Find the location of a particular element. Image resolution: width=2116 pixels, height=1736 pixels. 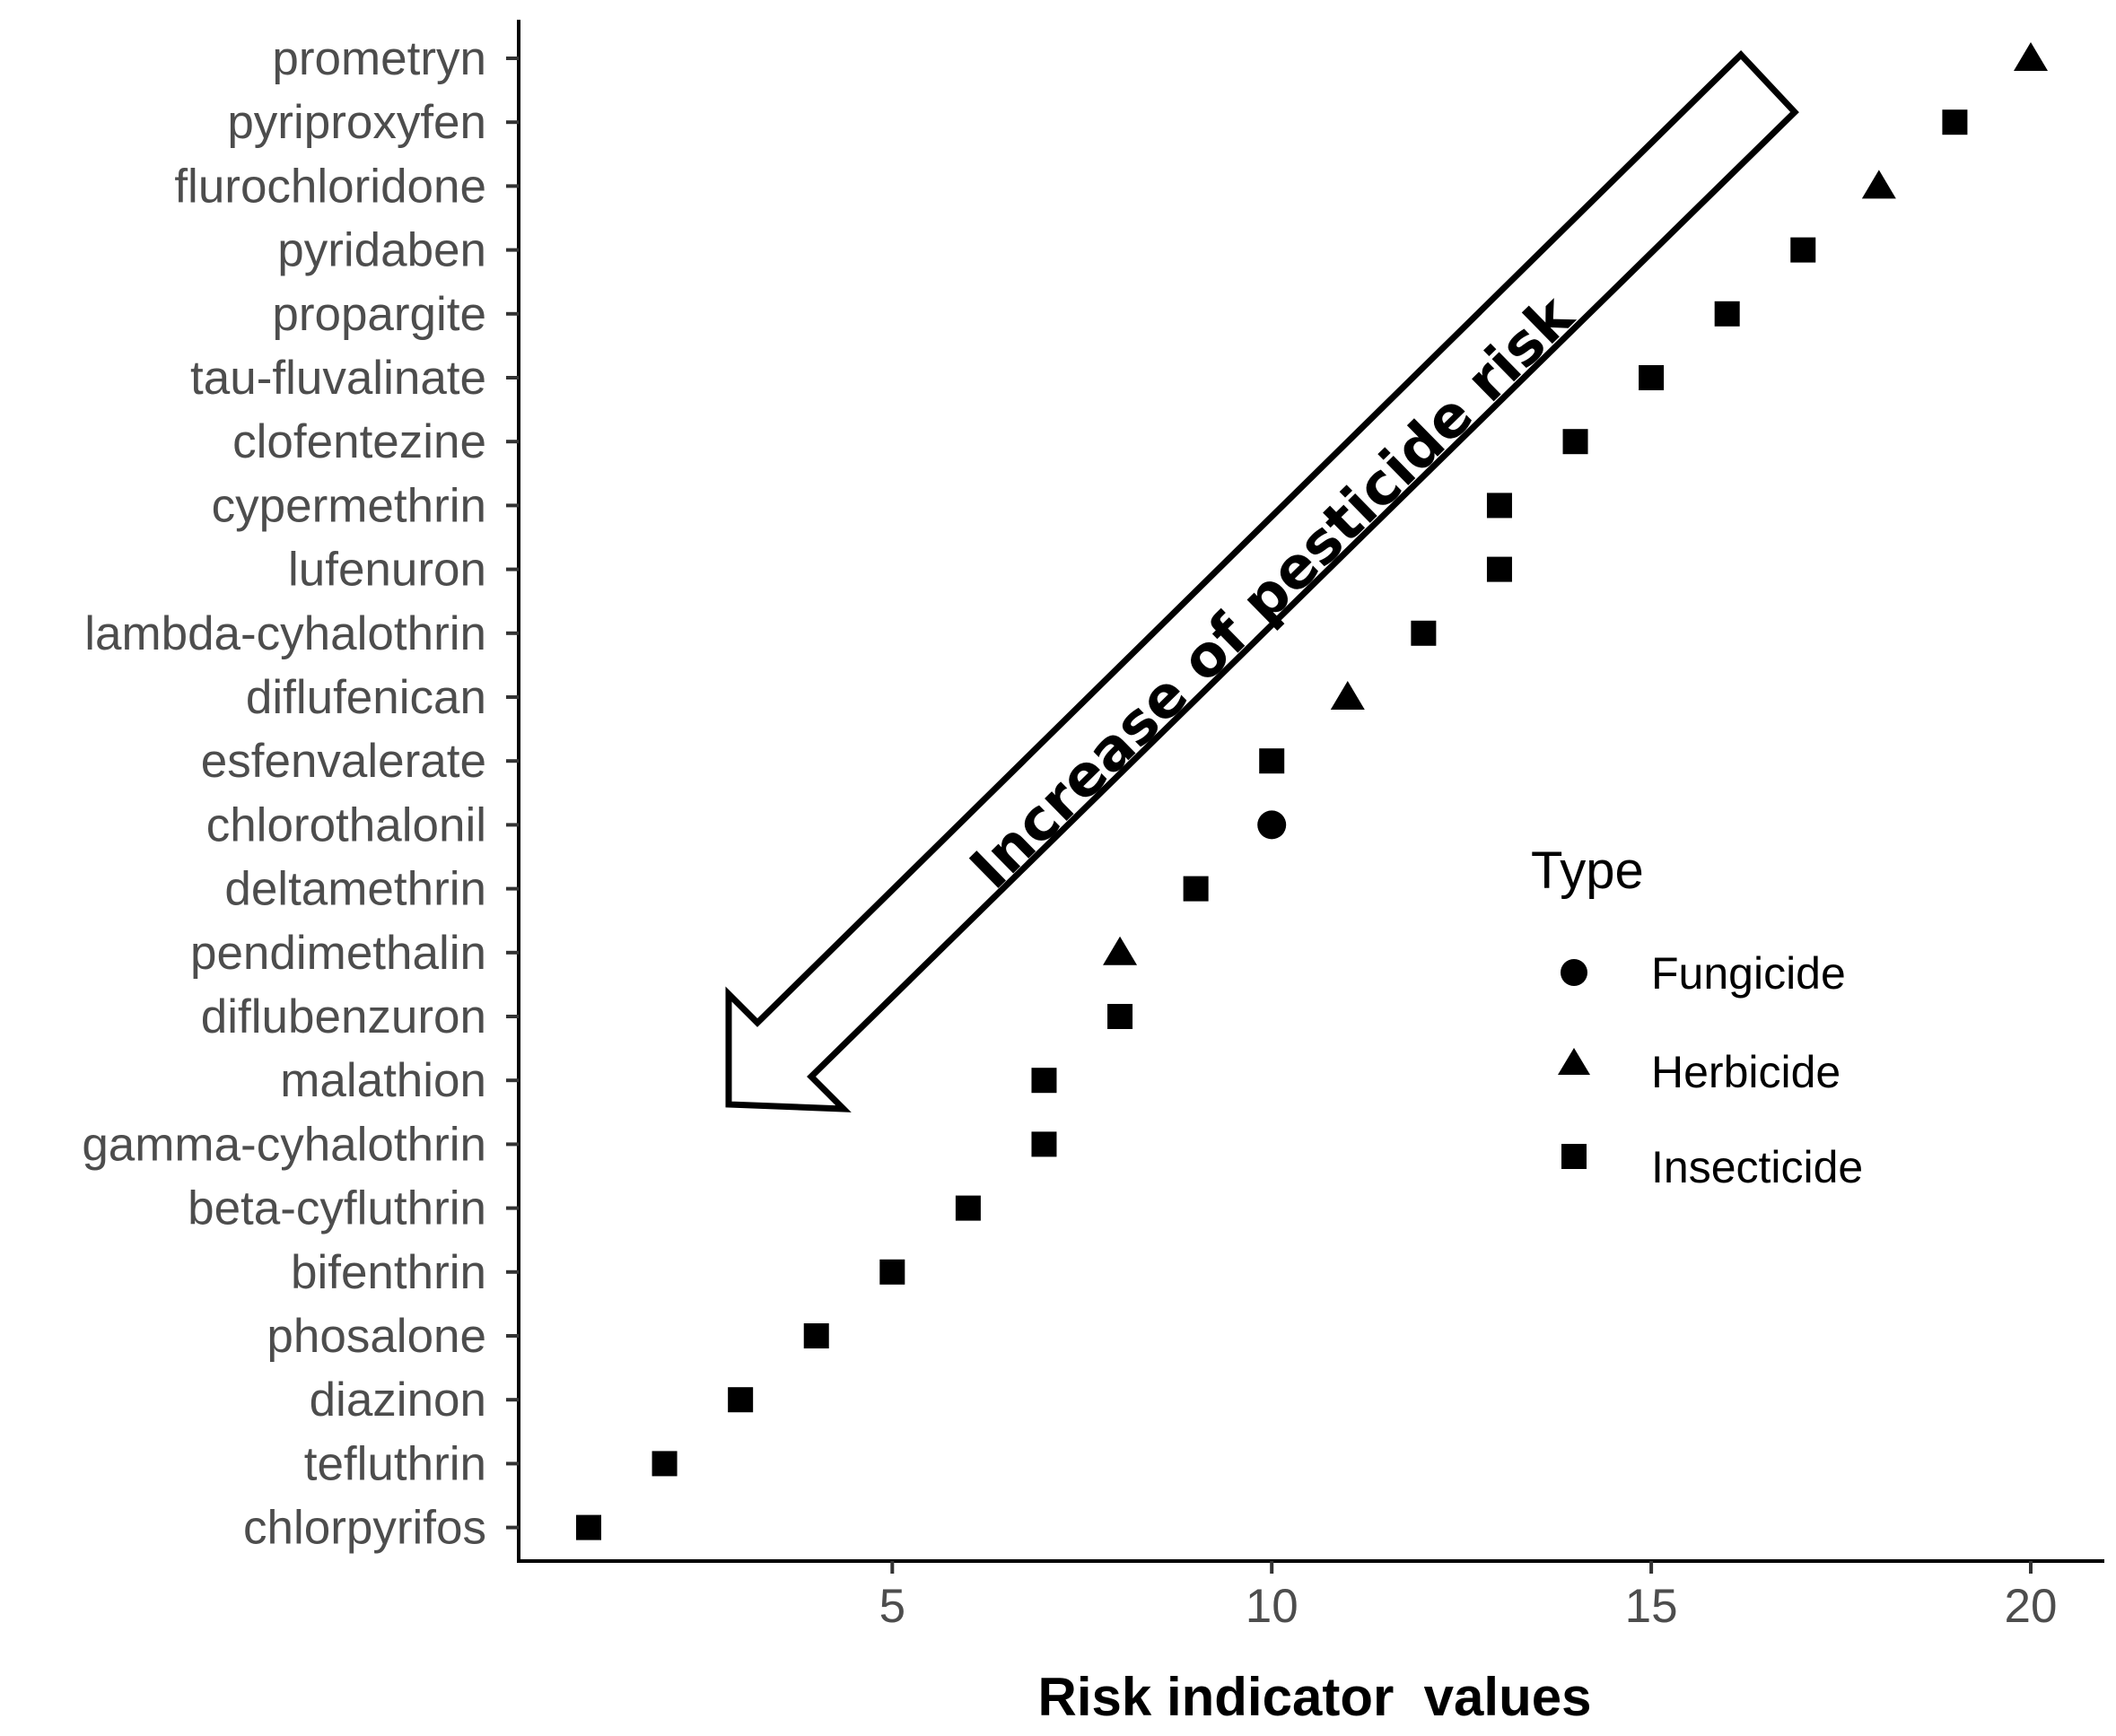

data-point-esfenvalerate is located at coordinates (1272, 761).